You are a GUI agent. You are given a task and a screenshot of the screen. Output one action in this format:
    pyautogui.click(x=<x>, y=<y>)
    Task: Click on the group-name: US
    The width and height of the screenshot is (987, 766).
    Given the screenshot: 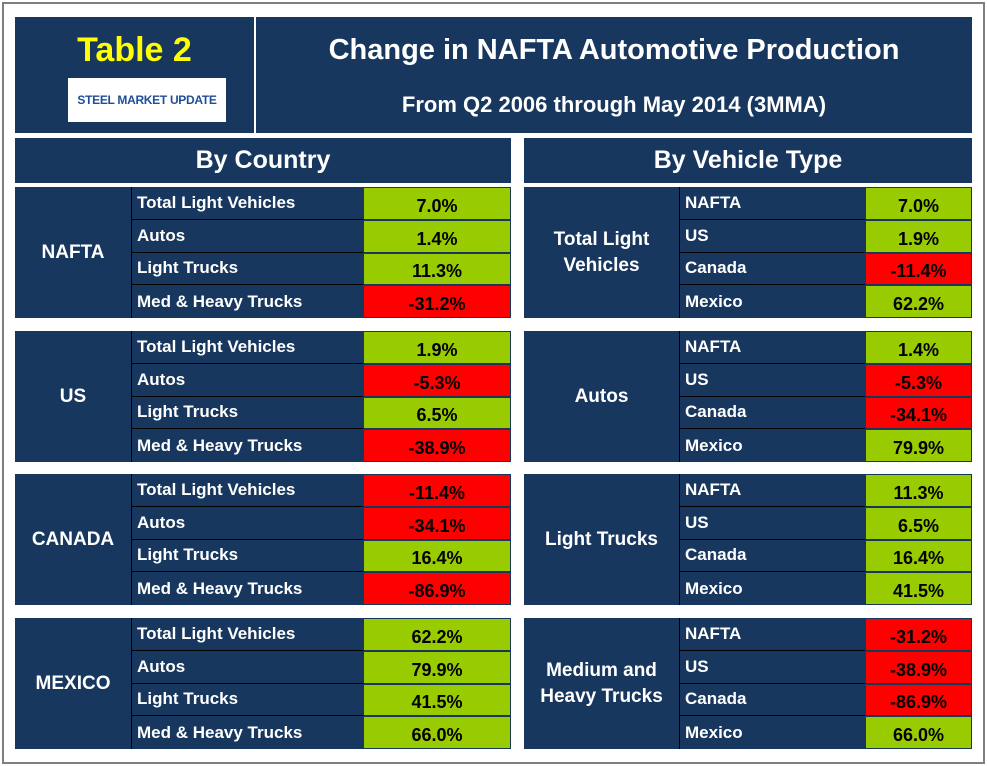 What is the action you would take?
    pyautogui.click(x=73, y=396)
    